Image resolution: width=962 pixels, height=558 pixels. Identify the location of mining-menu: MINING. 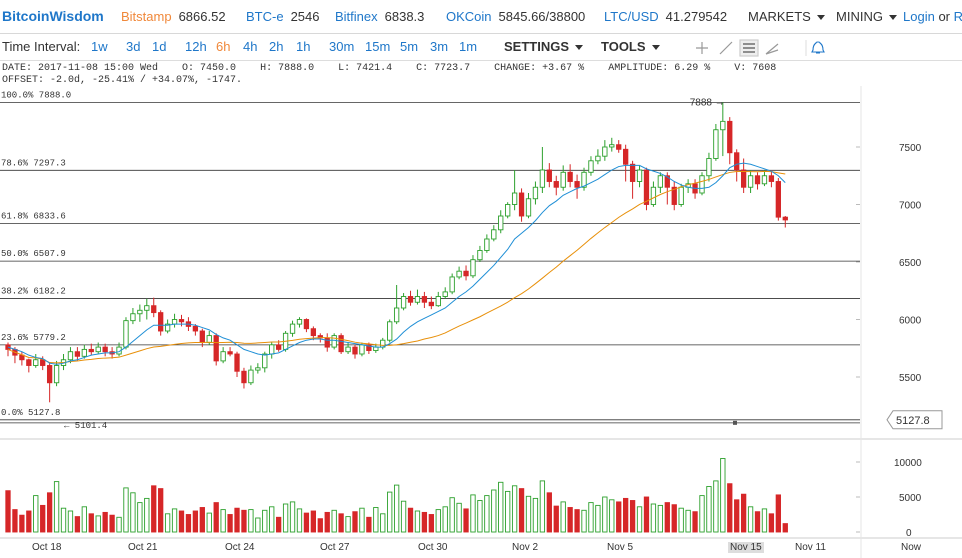
(866, 16).